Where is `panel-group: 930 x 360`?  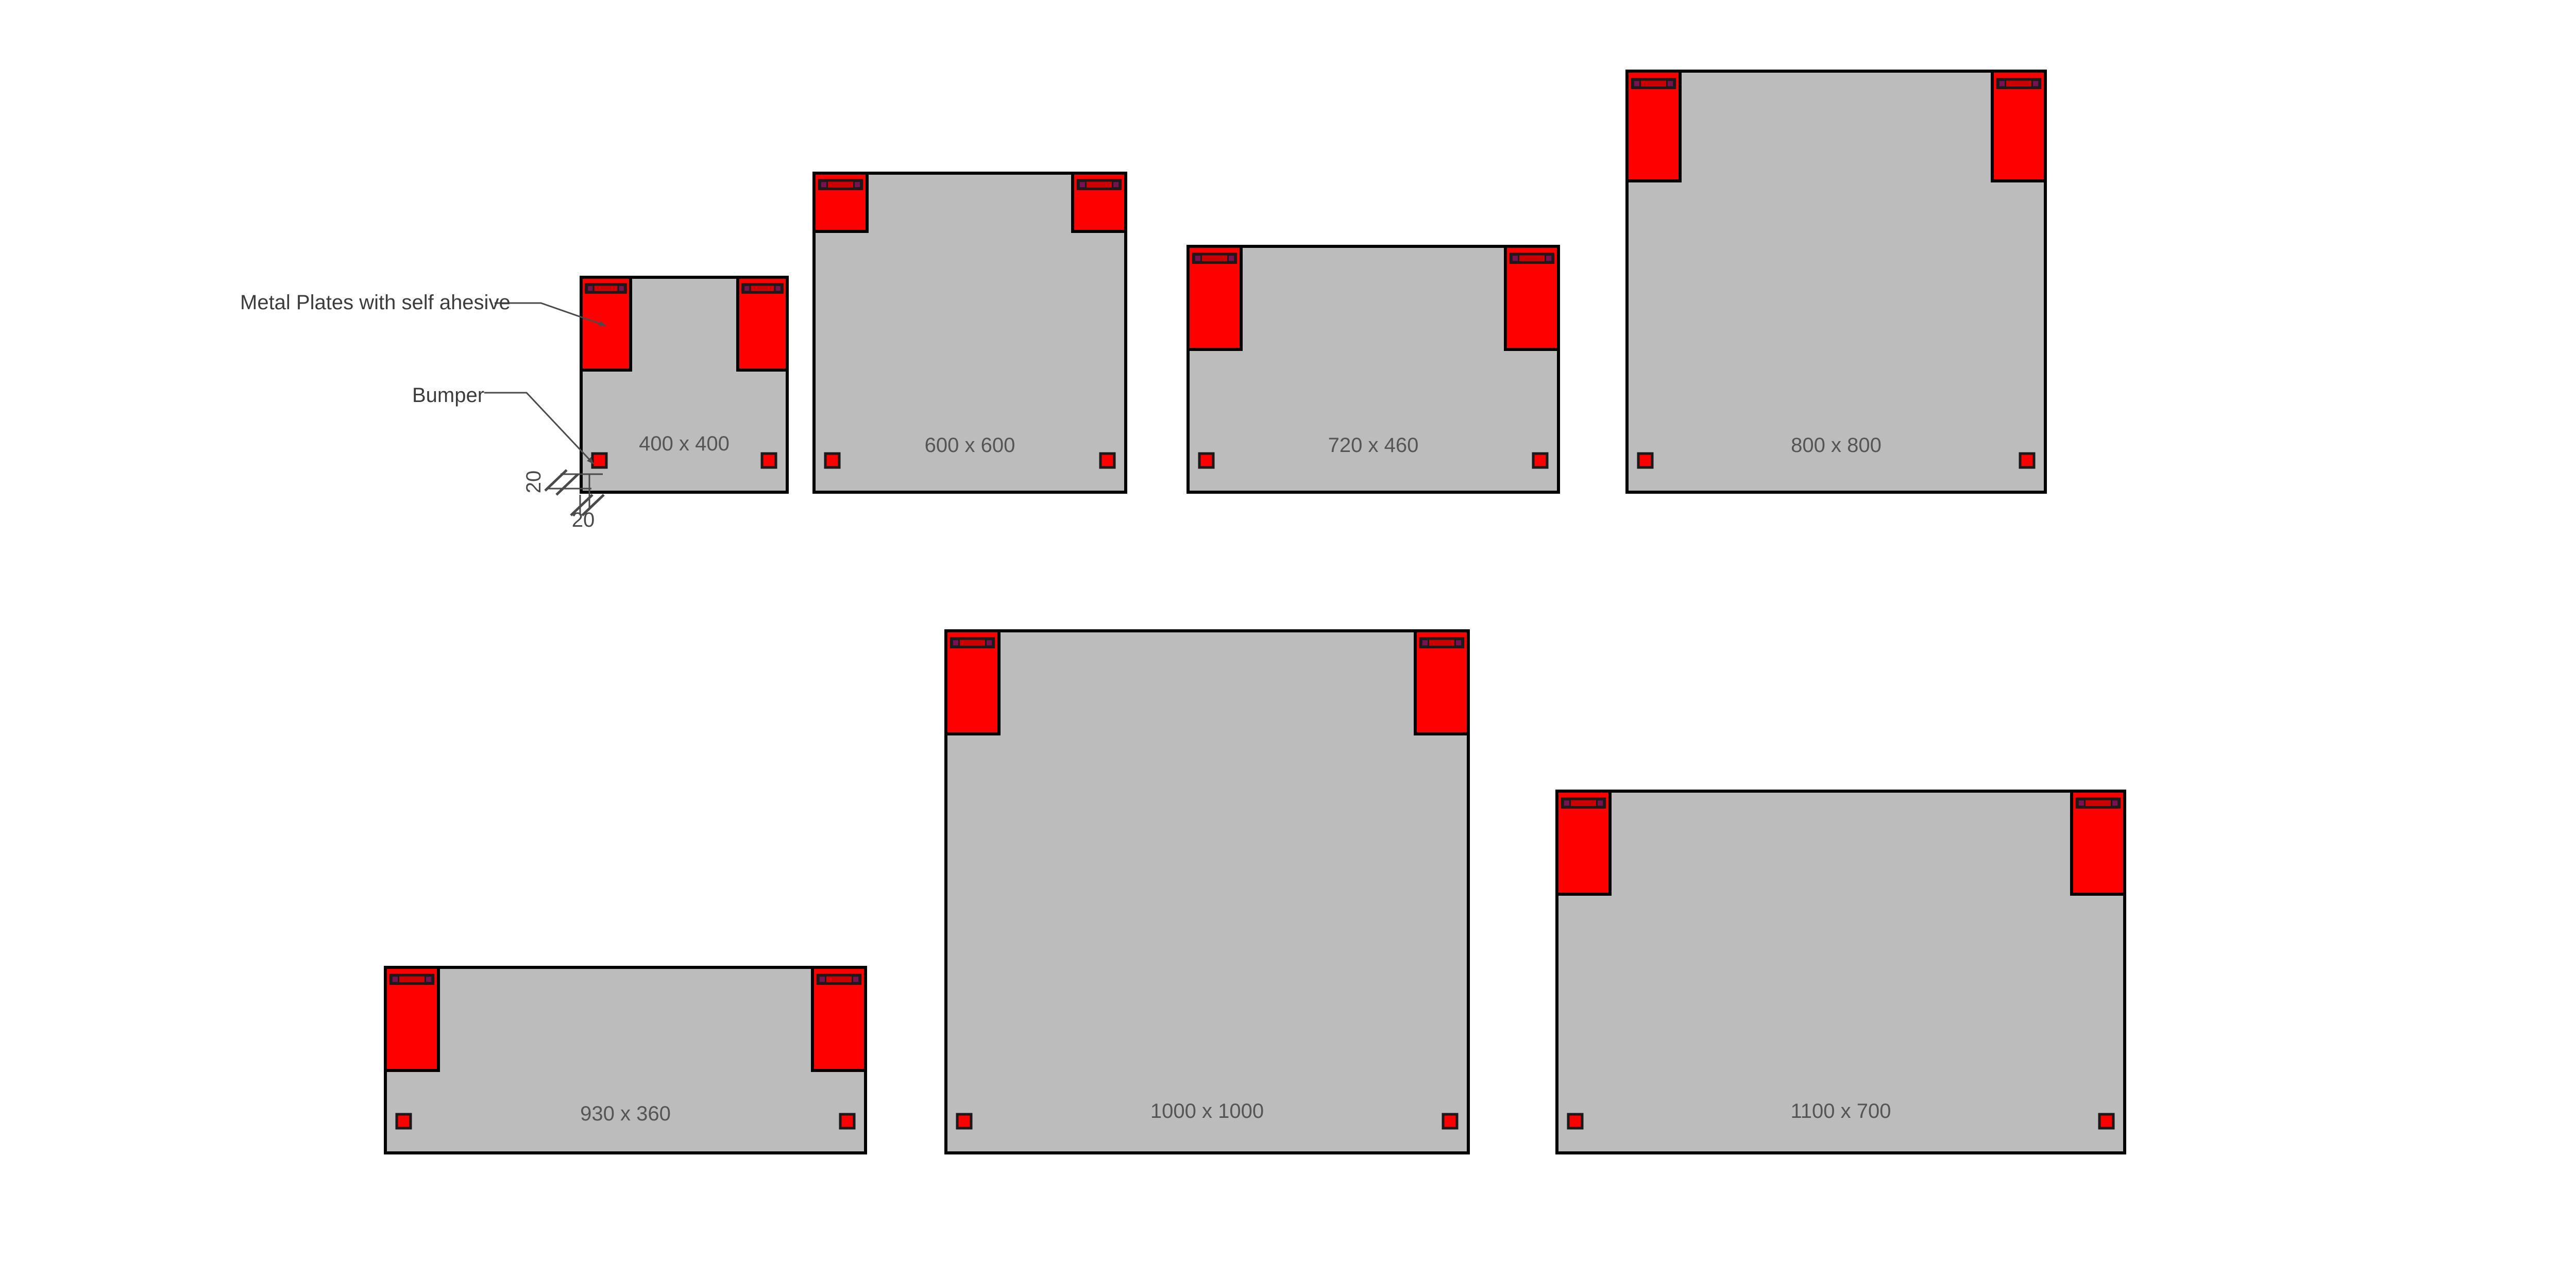
panel-group: 930 x 360 is located at coordinates (625, 1060).